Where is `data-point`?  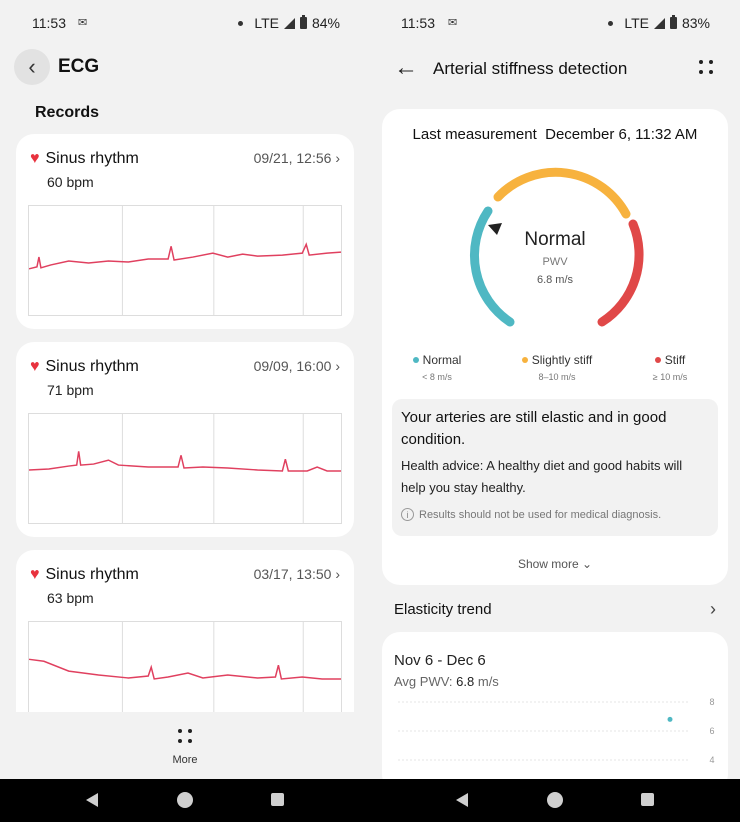
data-point is located at coordinates (670, 719).